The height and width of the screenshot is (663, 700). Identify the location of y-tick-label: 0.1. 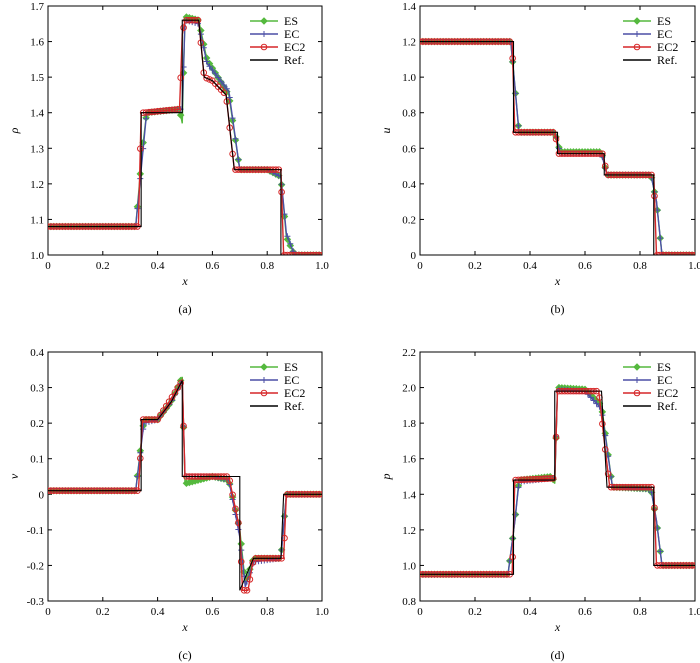
(37, 460).